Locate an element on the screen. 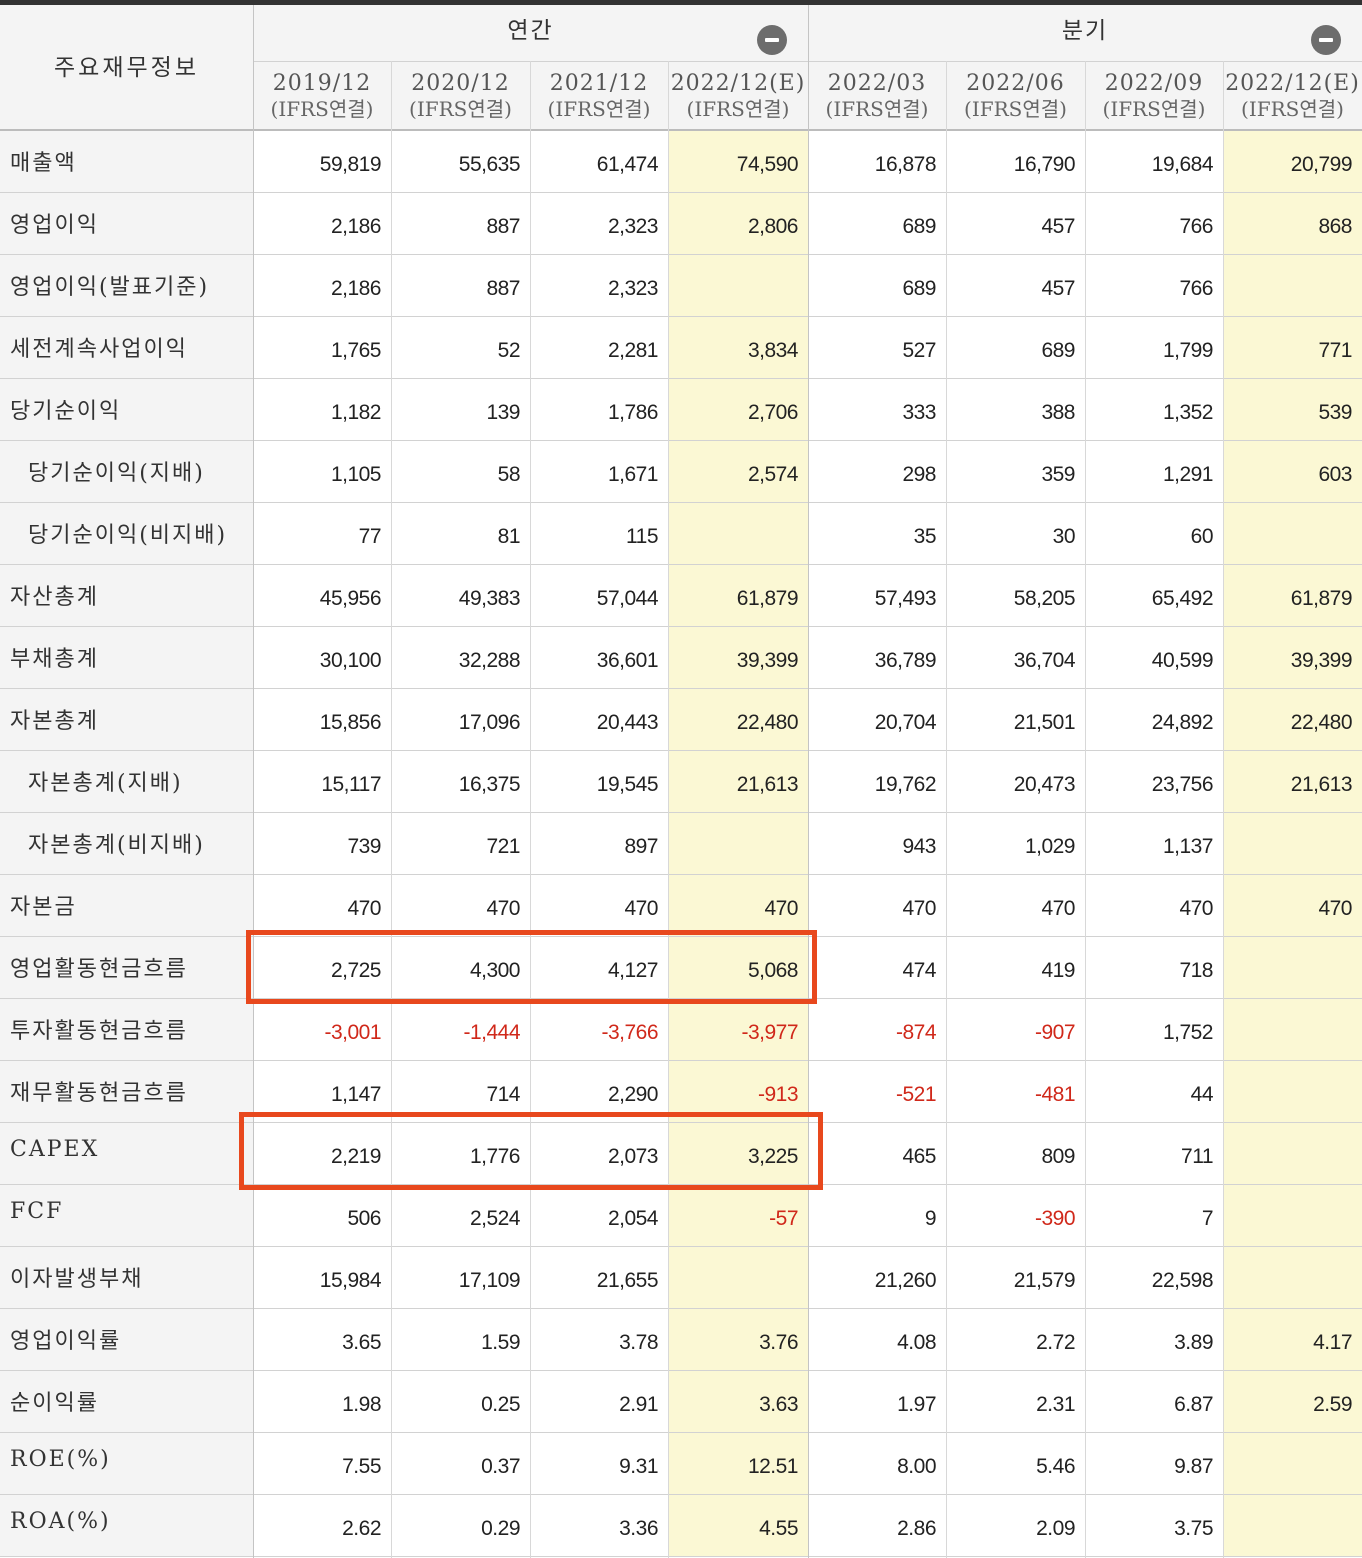 The image size is (1362, 1558). table-cell: 21,260 is located at coordinates (905, 1280).